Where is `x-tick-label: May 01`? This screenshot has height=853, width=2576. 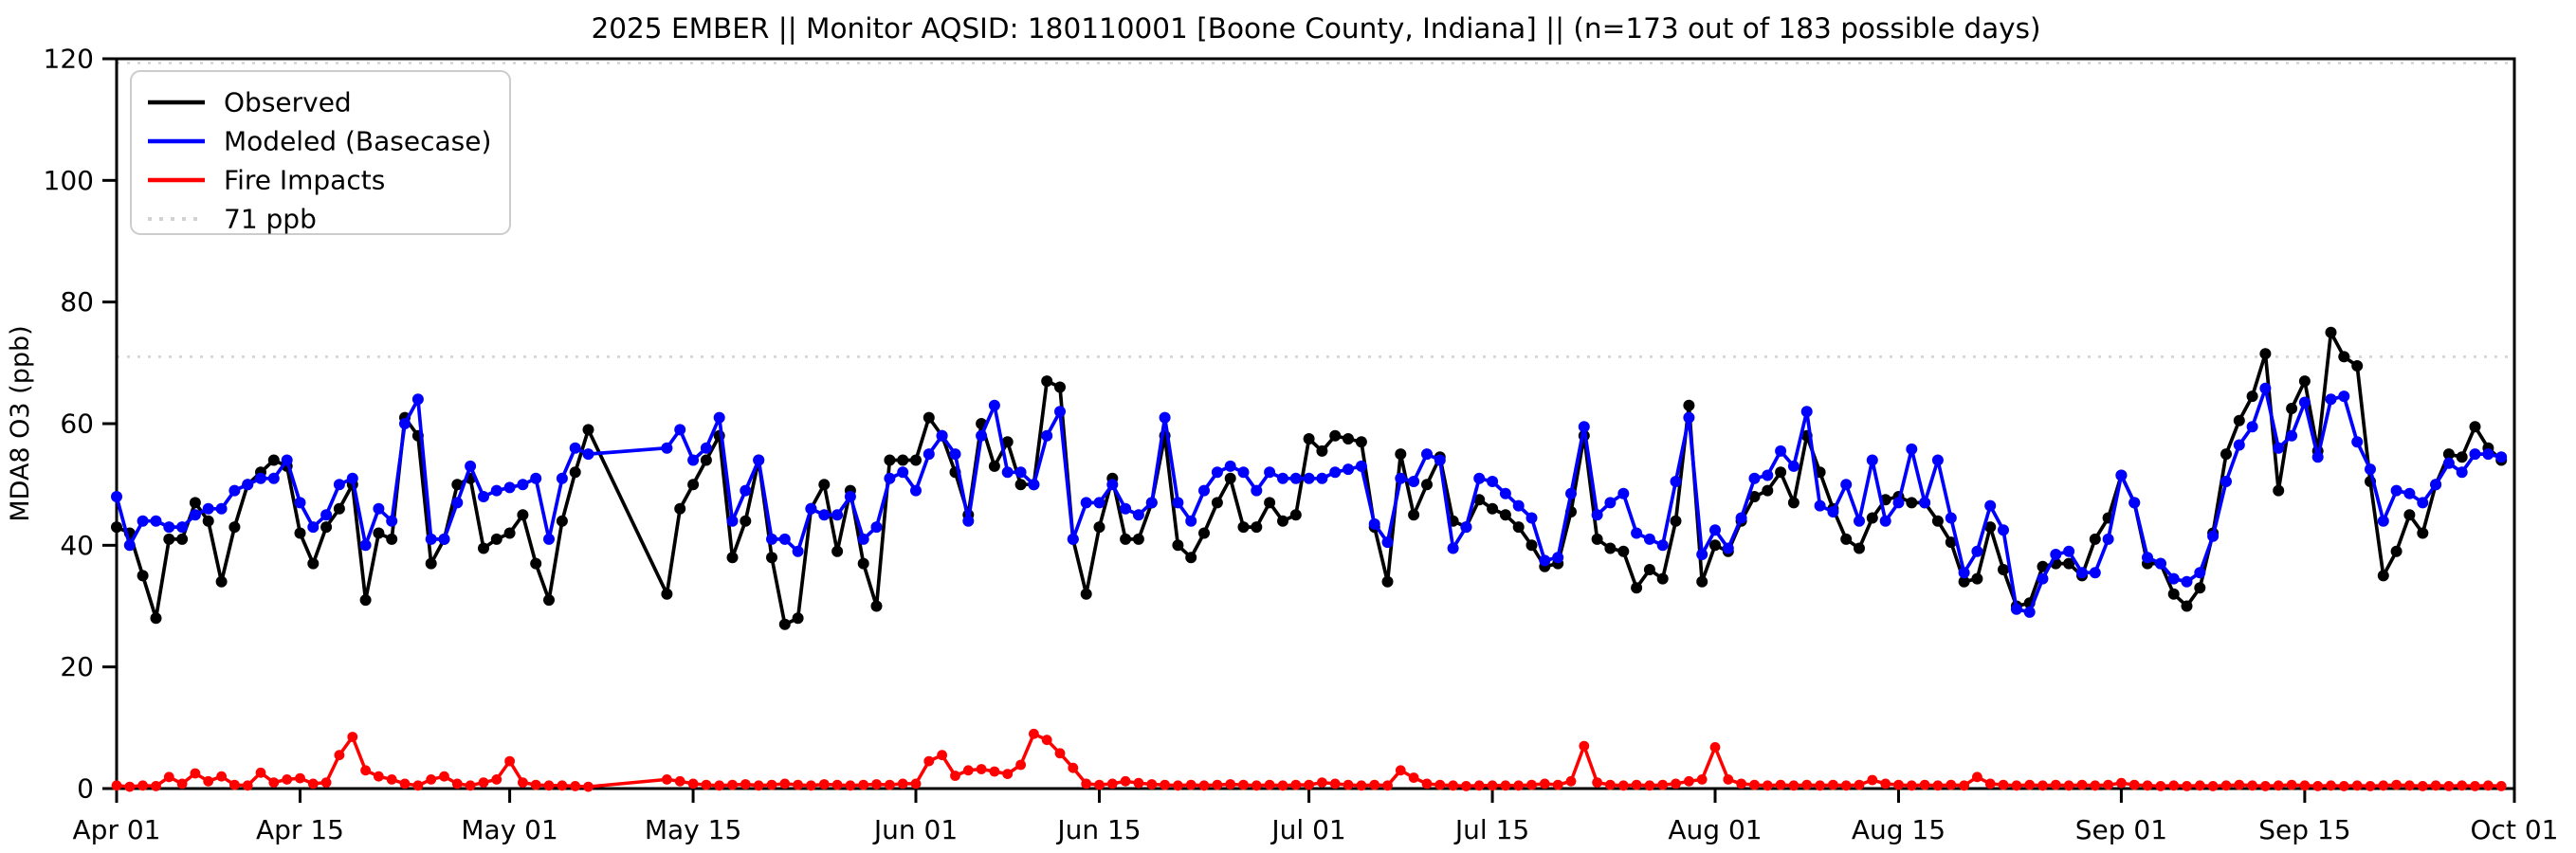
x-tick-label: May 01 is located at coordinates (509, 829).